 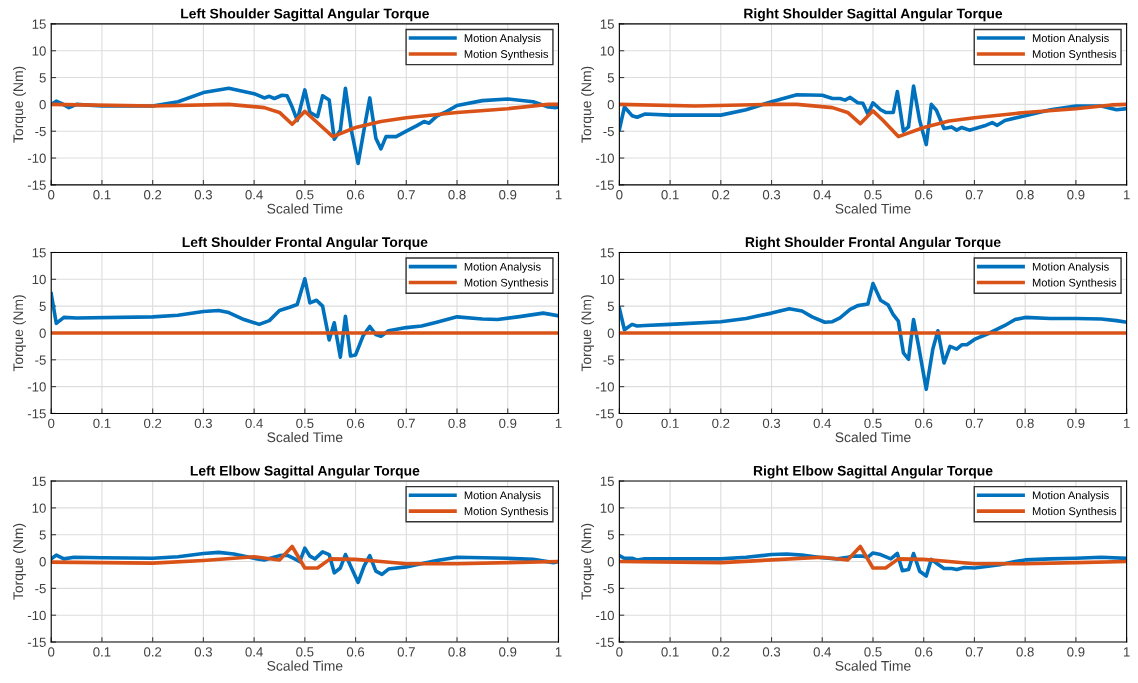 What do you see at coordinates (873, 472) in the screenshot?
I see `chart-title: Right Elbow Sagittal Angular Torque` at bounding box center [873, 472].